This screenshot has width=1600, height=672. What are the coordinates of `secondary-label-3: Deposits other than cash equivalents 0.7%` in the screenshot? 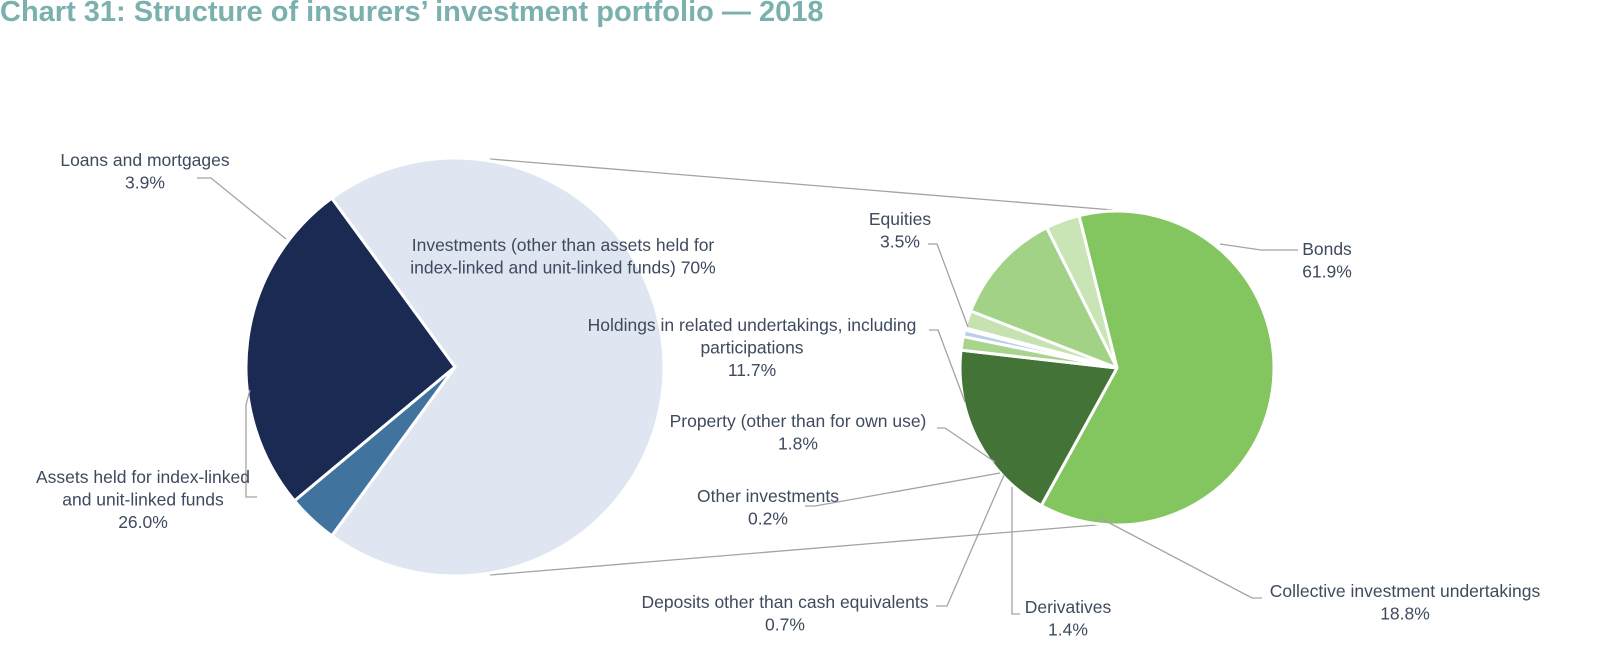 It's located at (785, 613).